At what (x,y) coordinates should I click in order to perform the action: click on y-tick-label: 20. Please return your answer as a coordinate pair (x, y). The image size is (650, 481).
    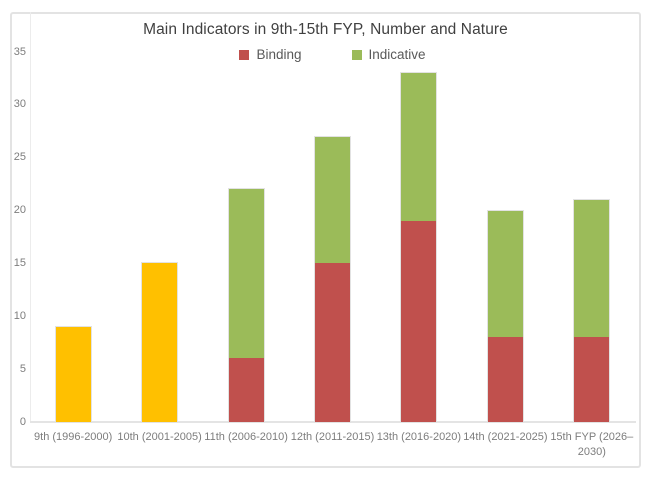
    Looking at the image, I should click on (19, 210).